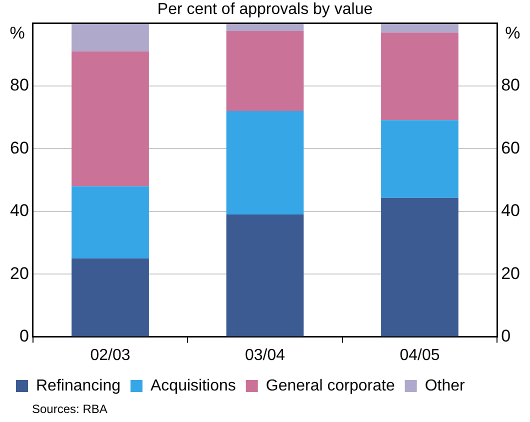  What do you see at coordinates (19, 85) in the screenshot?
I see `y-tick-label: 80` at bounding box center [19, 85].